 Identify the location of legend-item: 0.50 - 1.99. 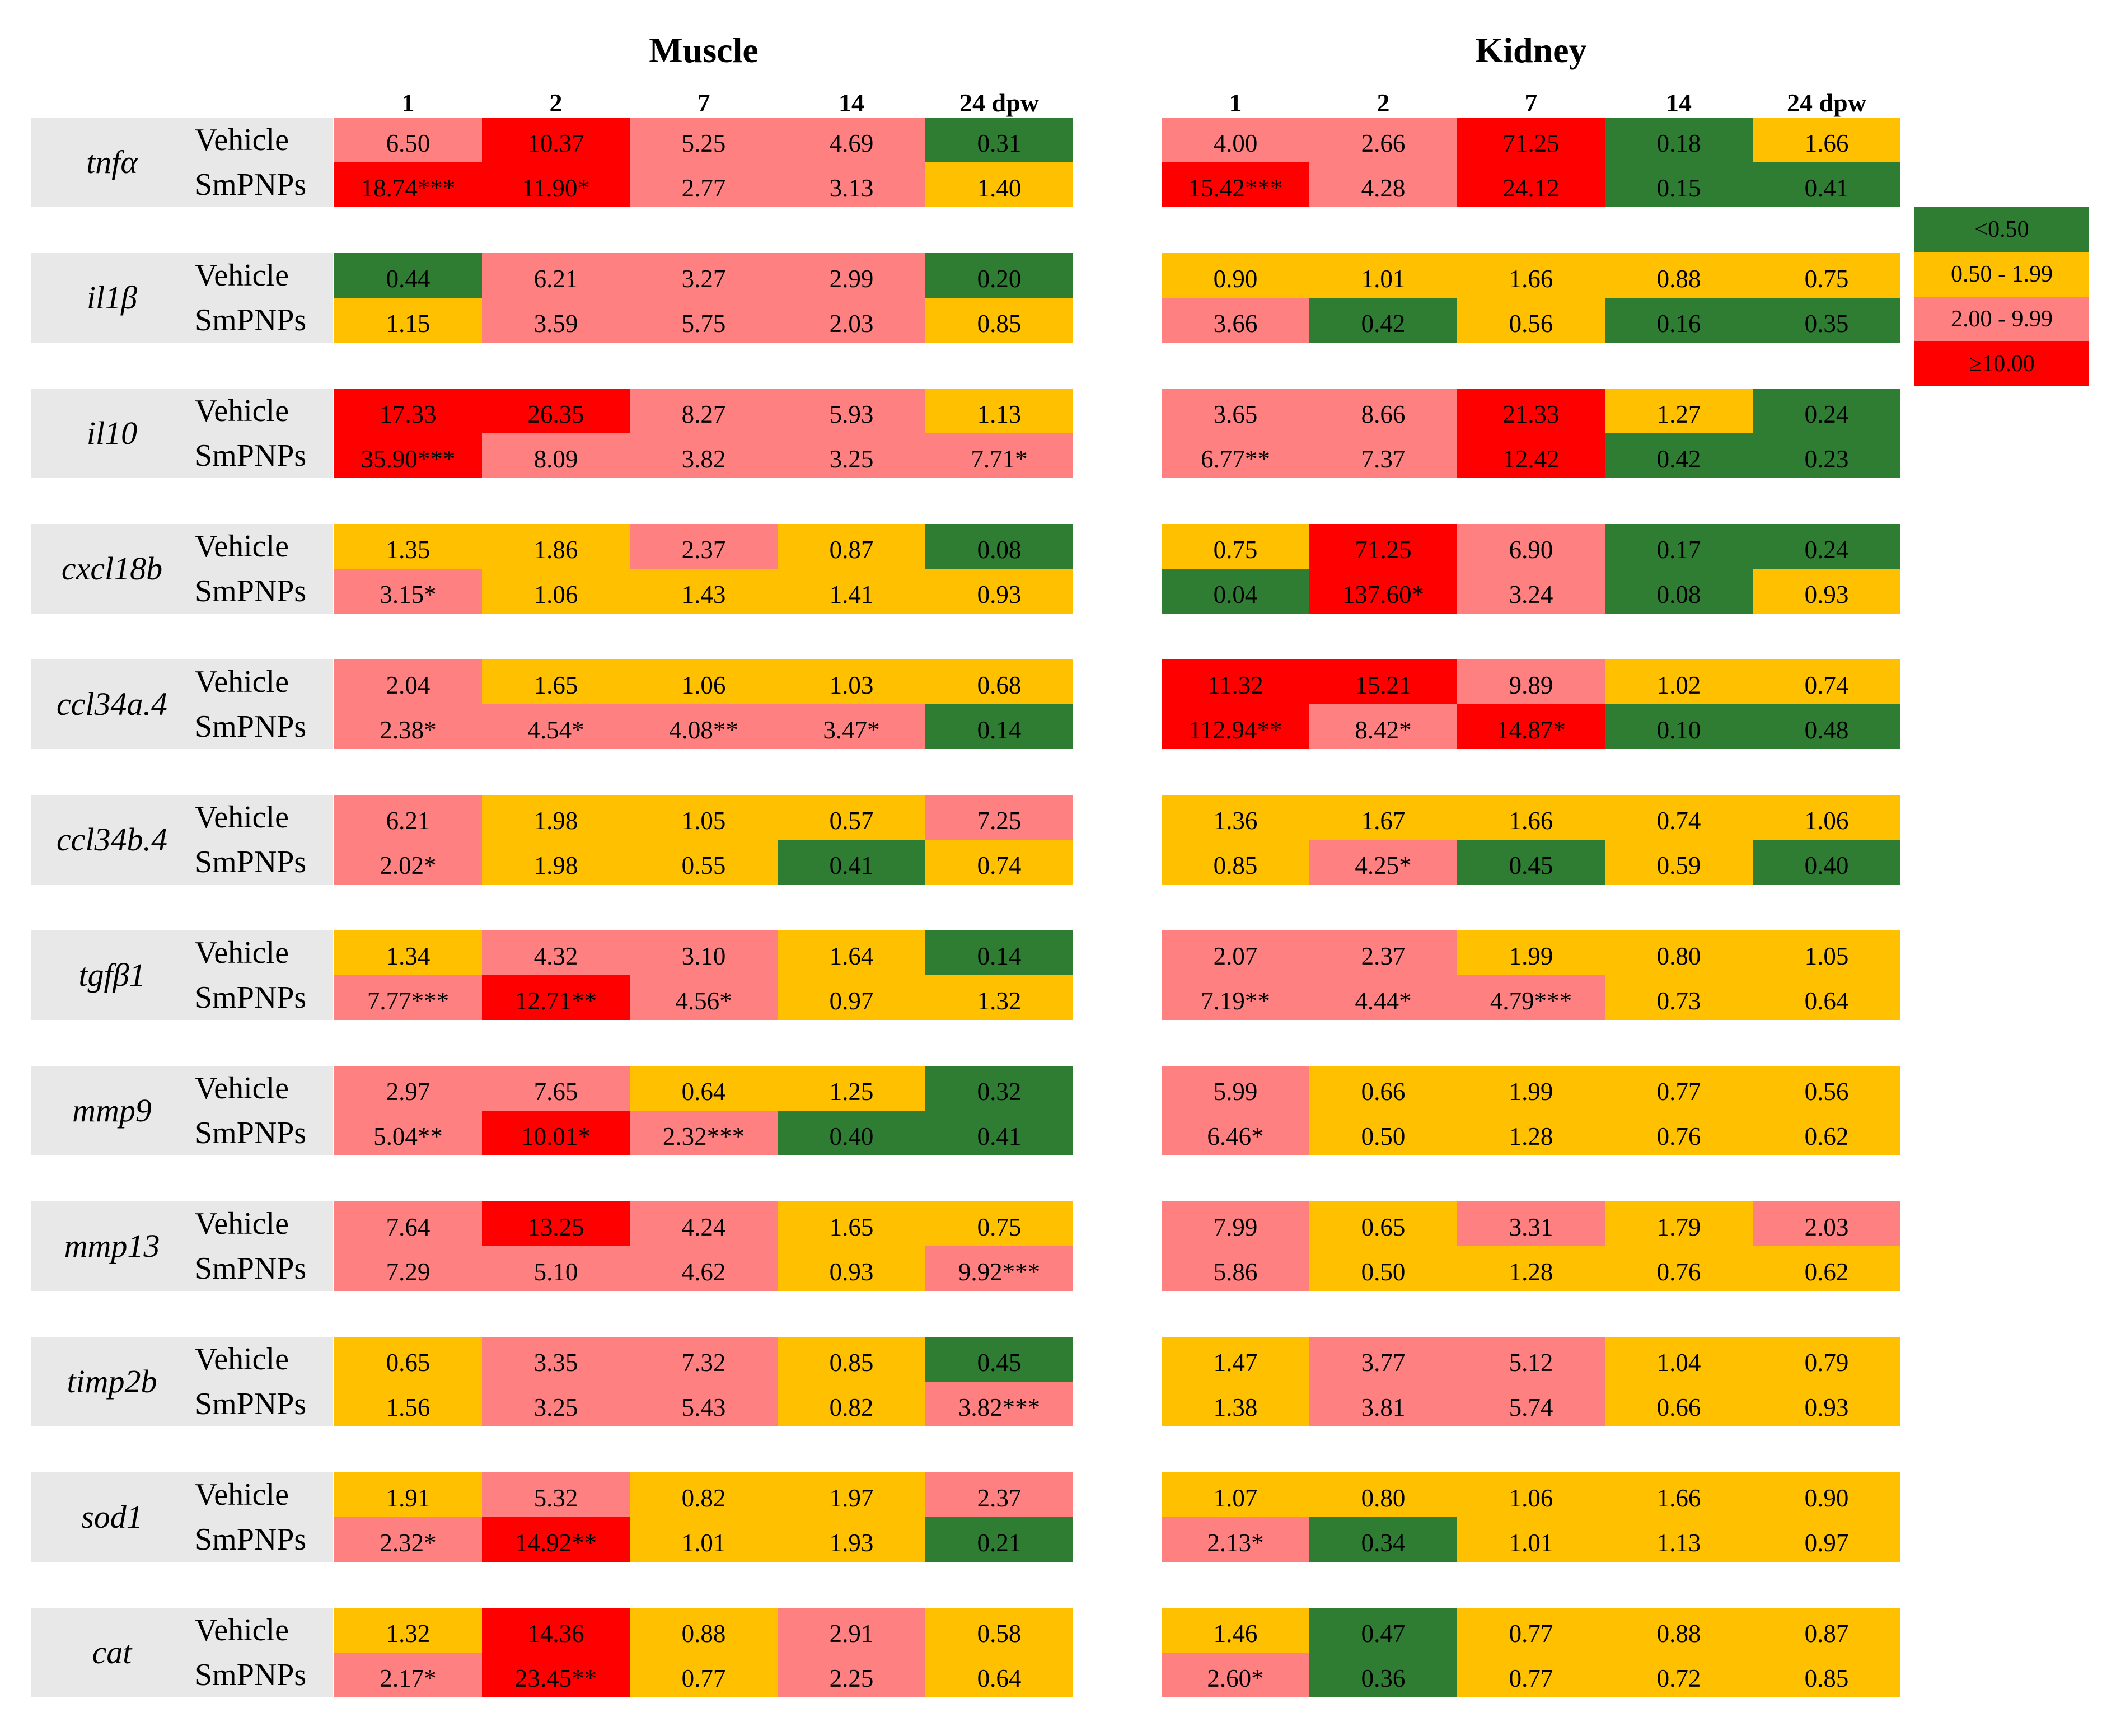
(2002, 274).